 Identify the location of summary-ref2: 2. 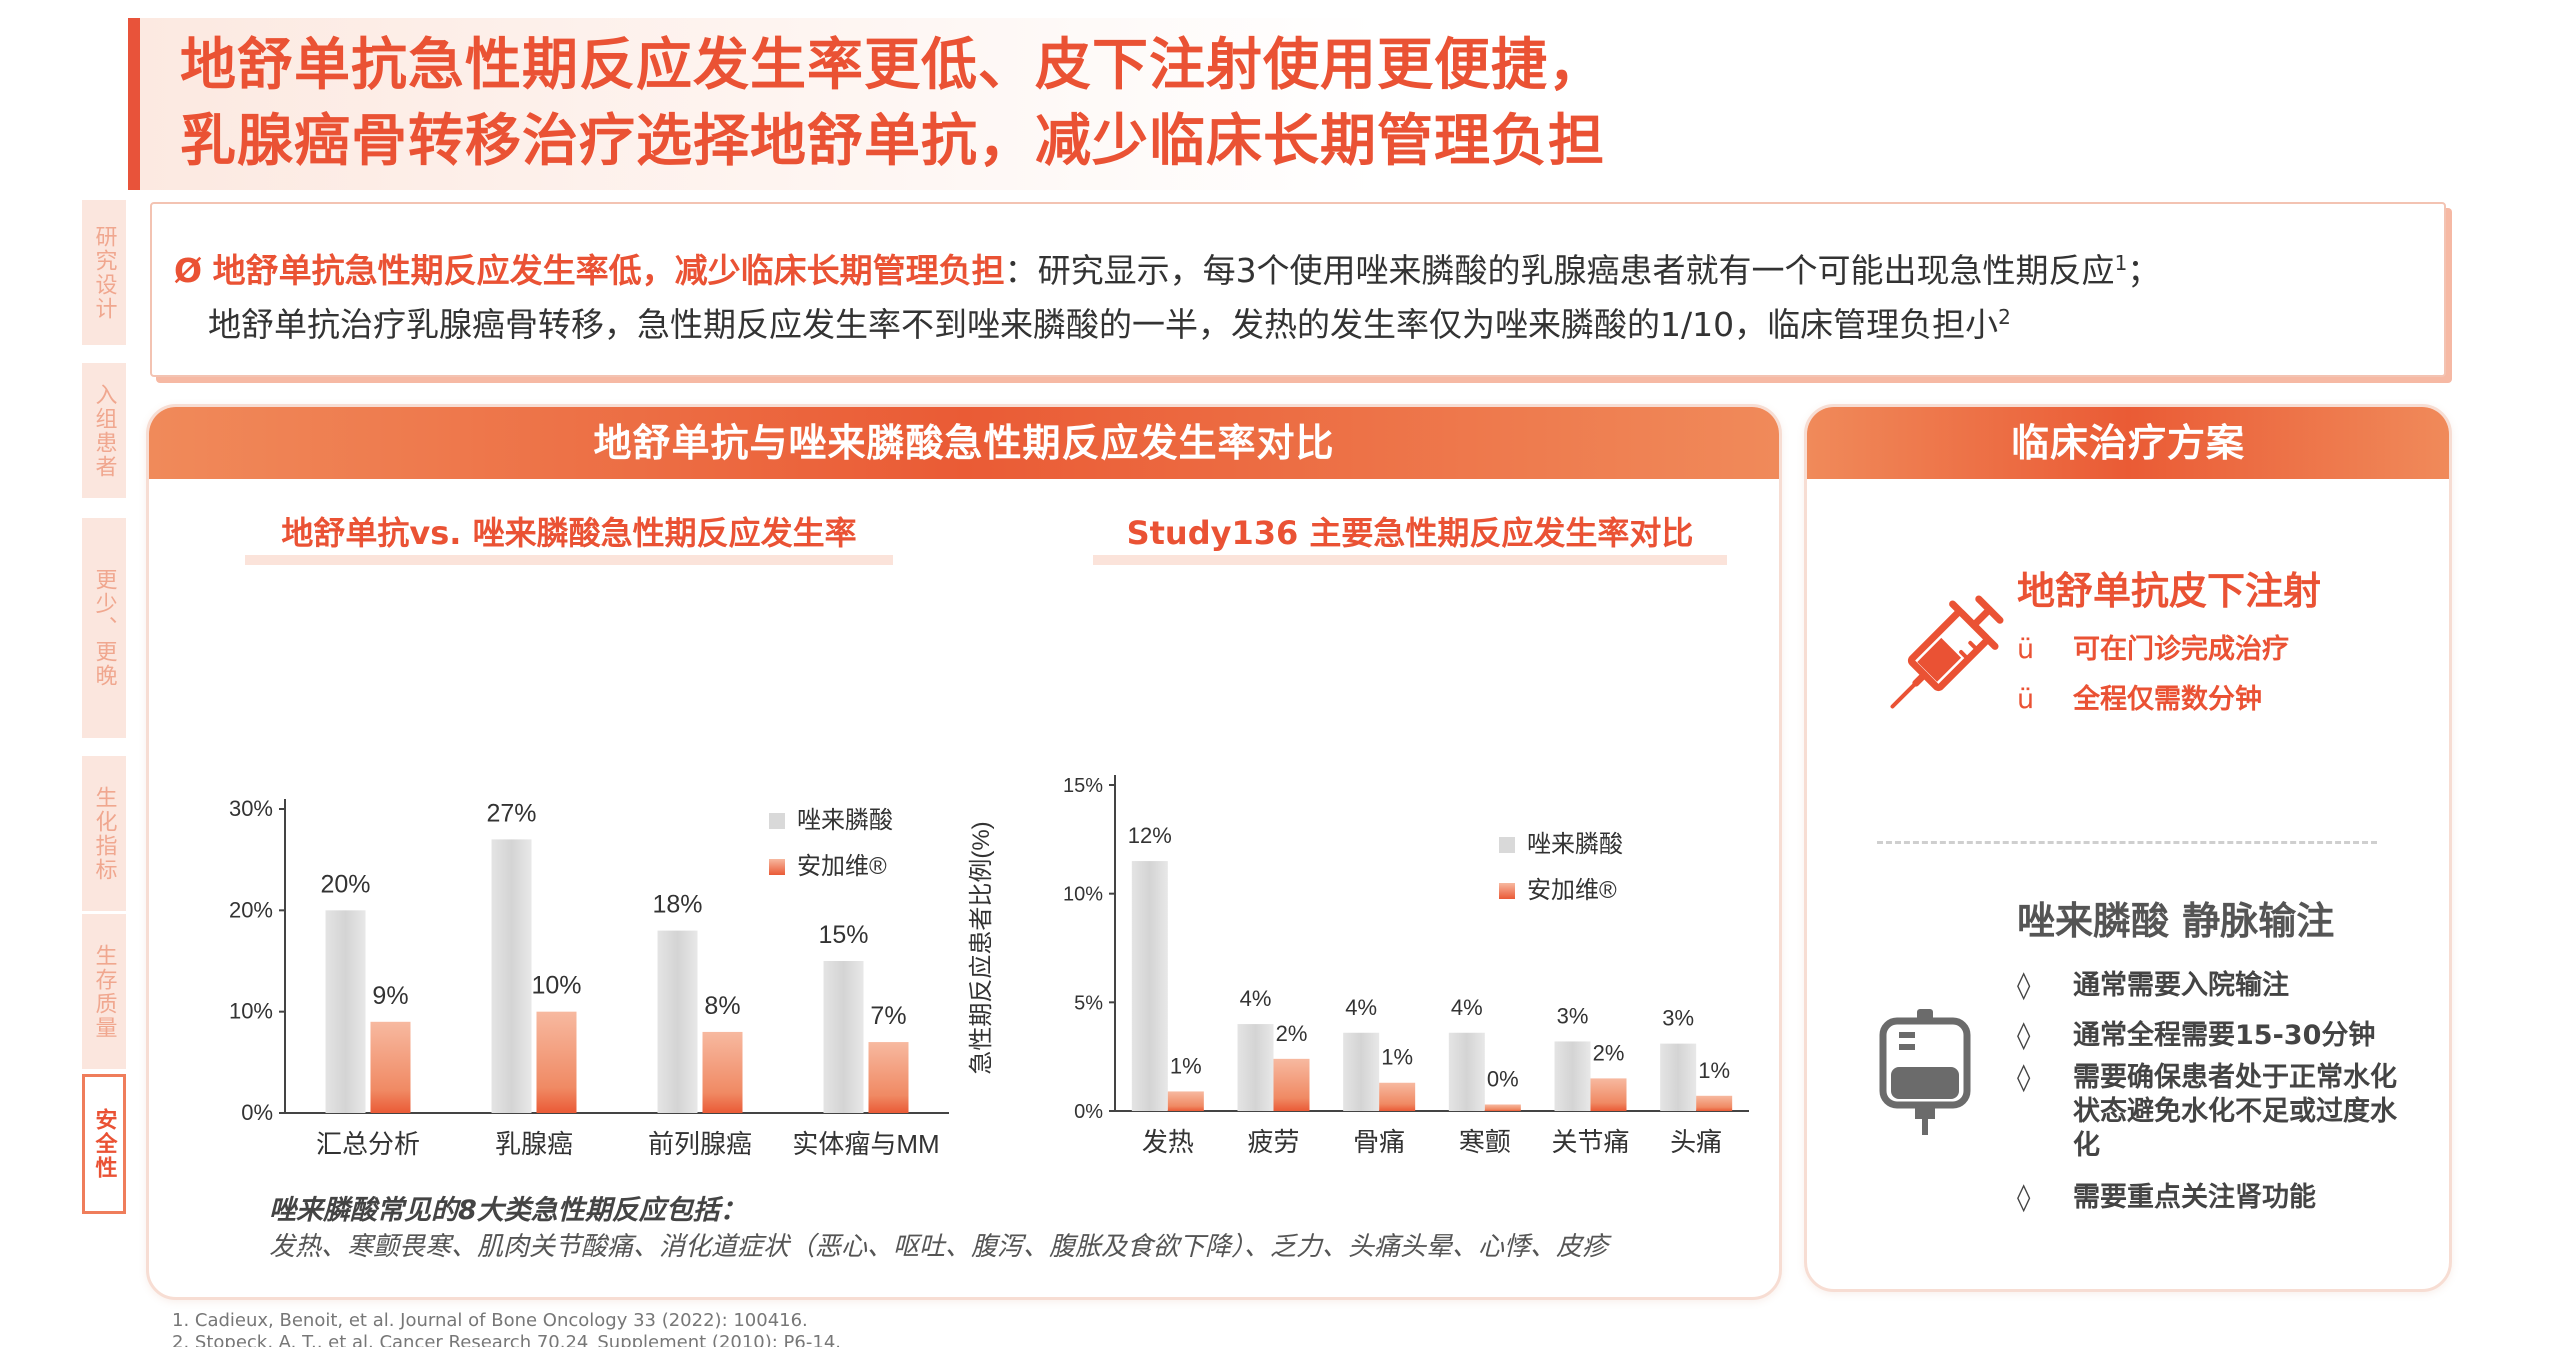
(2004, 317).